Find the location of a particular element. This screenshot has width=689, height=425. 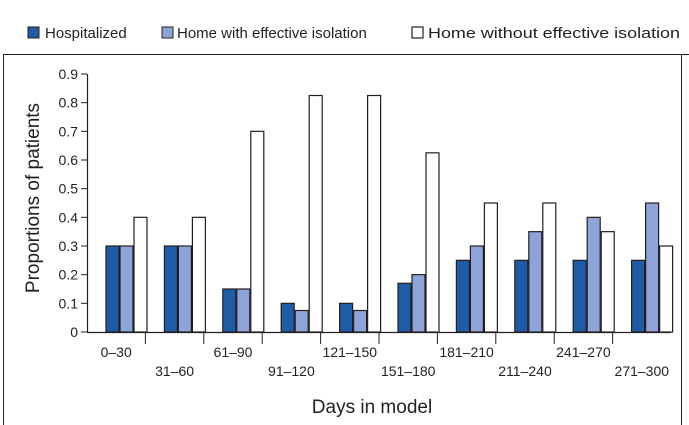

y-axis-label: Proportions of patients is located at coordinates (33, 198).